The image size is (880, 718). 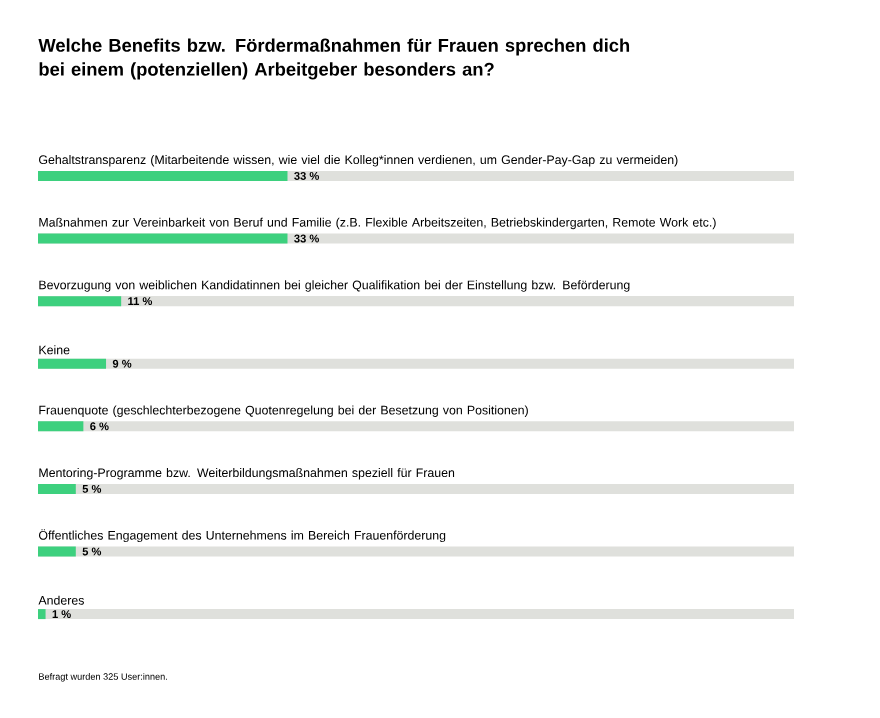 What do you see at coordinates (334, 59) in the screenshot?
I see `chart-title: Welche Benefits bzw. Fördermaßnahmen für Frauen sprechen dich bei einem (potenziellen) Arbeitgeber besonders an?` at bounding box center [334, 59].